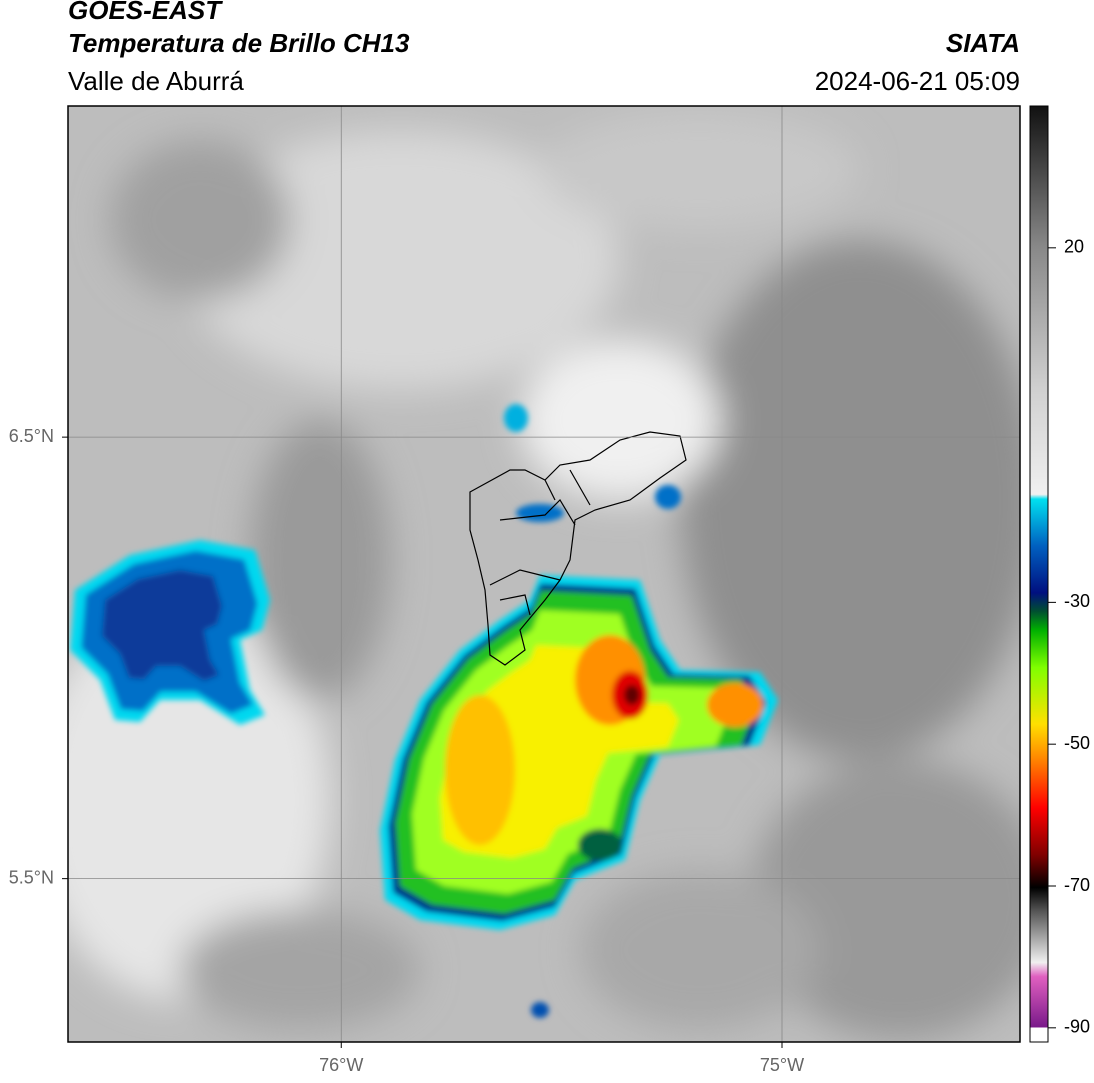 The width and height of the screenshot is (1094, 1083). What do you see at coordinates (983, 43) in the screenshot?
I see `source: SIATA` at bounding box center [983, 43].